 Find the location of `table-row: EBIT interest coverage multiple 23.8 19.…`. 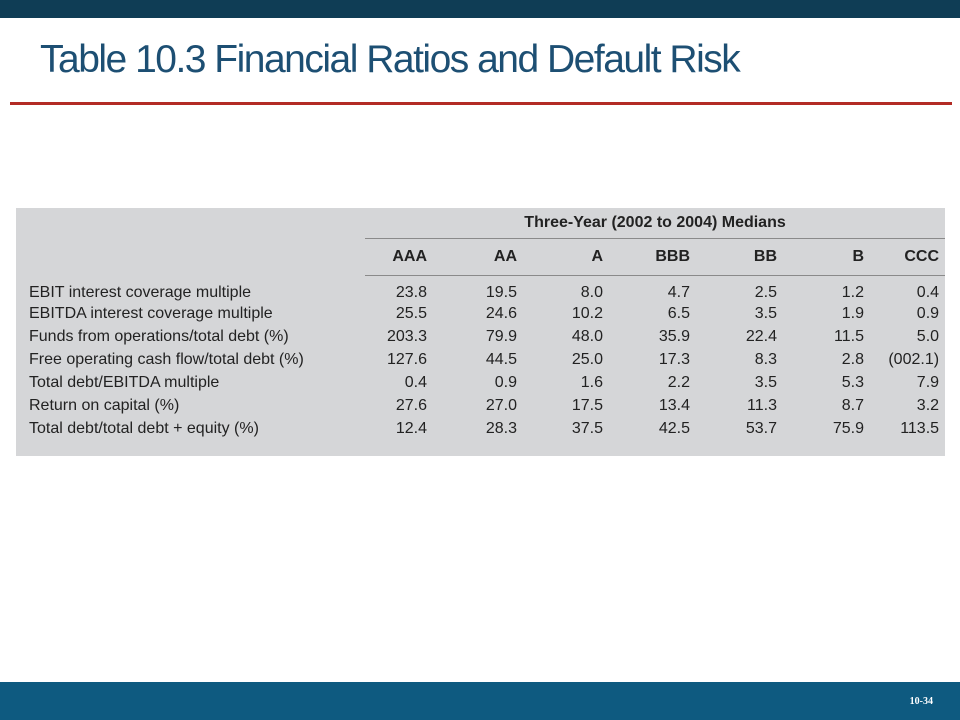

table-row: EBIT interest coverage multiple 23.8 19.… is located at coordinates (480, 289).